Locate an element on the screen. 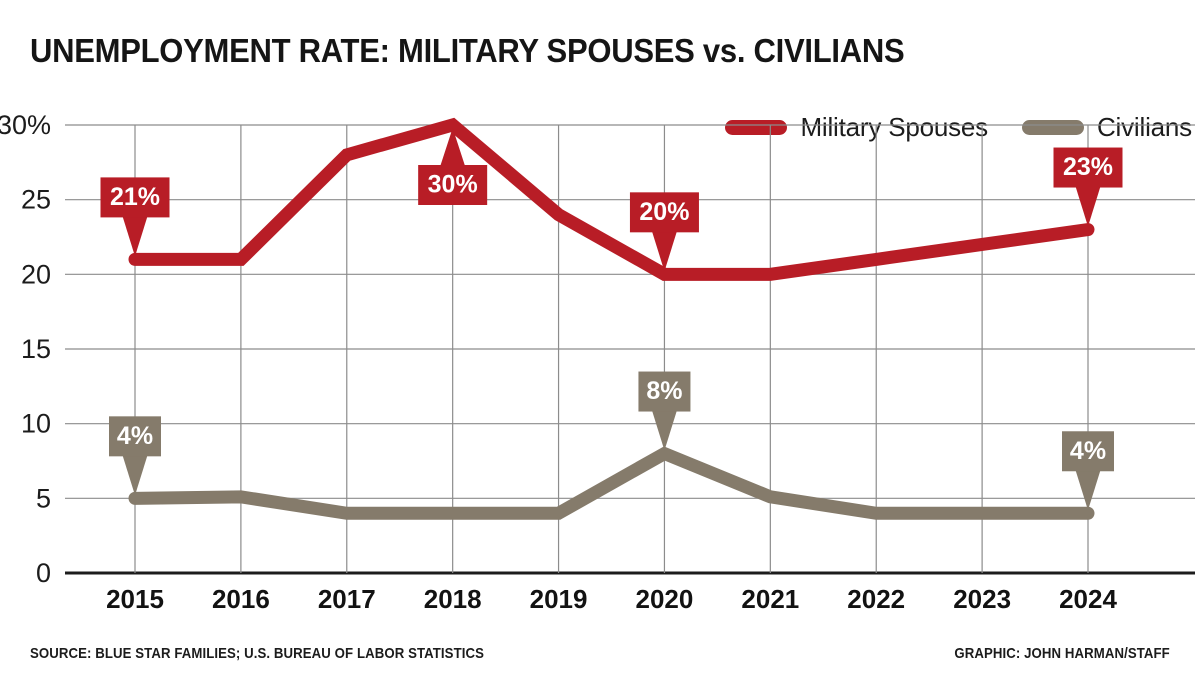 The width and height of the screenshot is (1200, 700). x-axis-tick-label: 2019 is located at coordinates (559, 599).